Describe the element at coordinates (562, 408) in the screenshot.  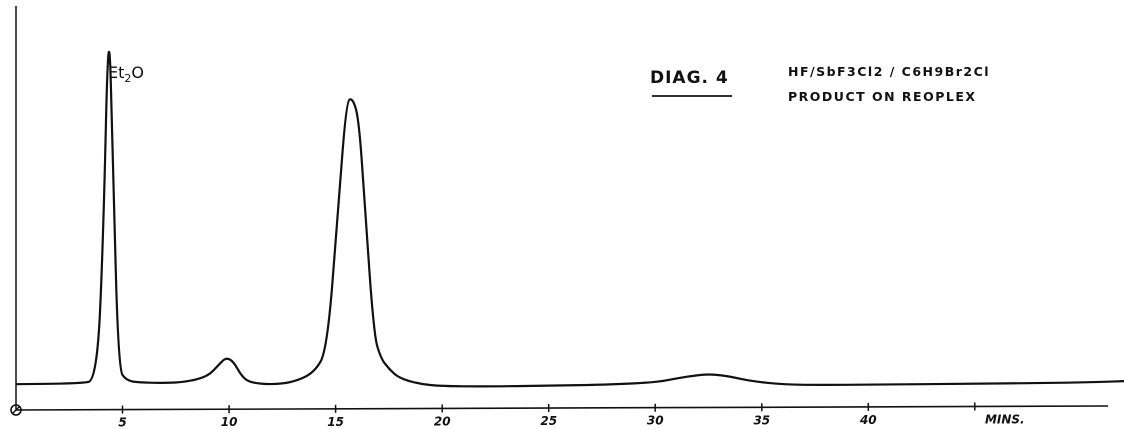
I see `x-axis` at that location.